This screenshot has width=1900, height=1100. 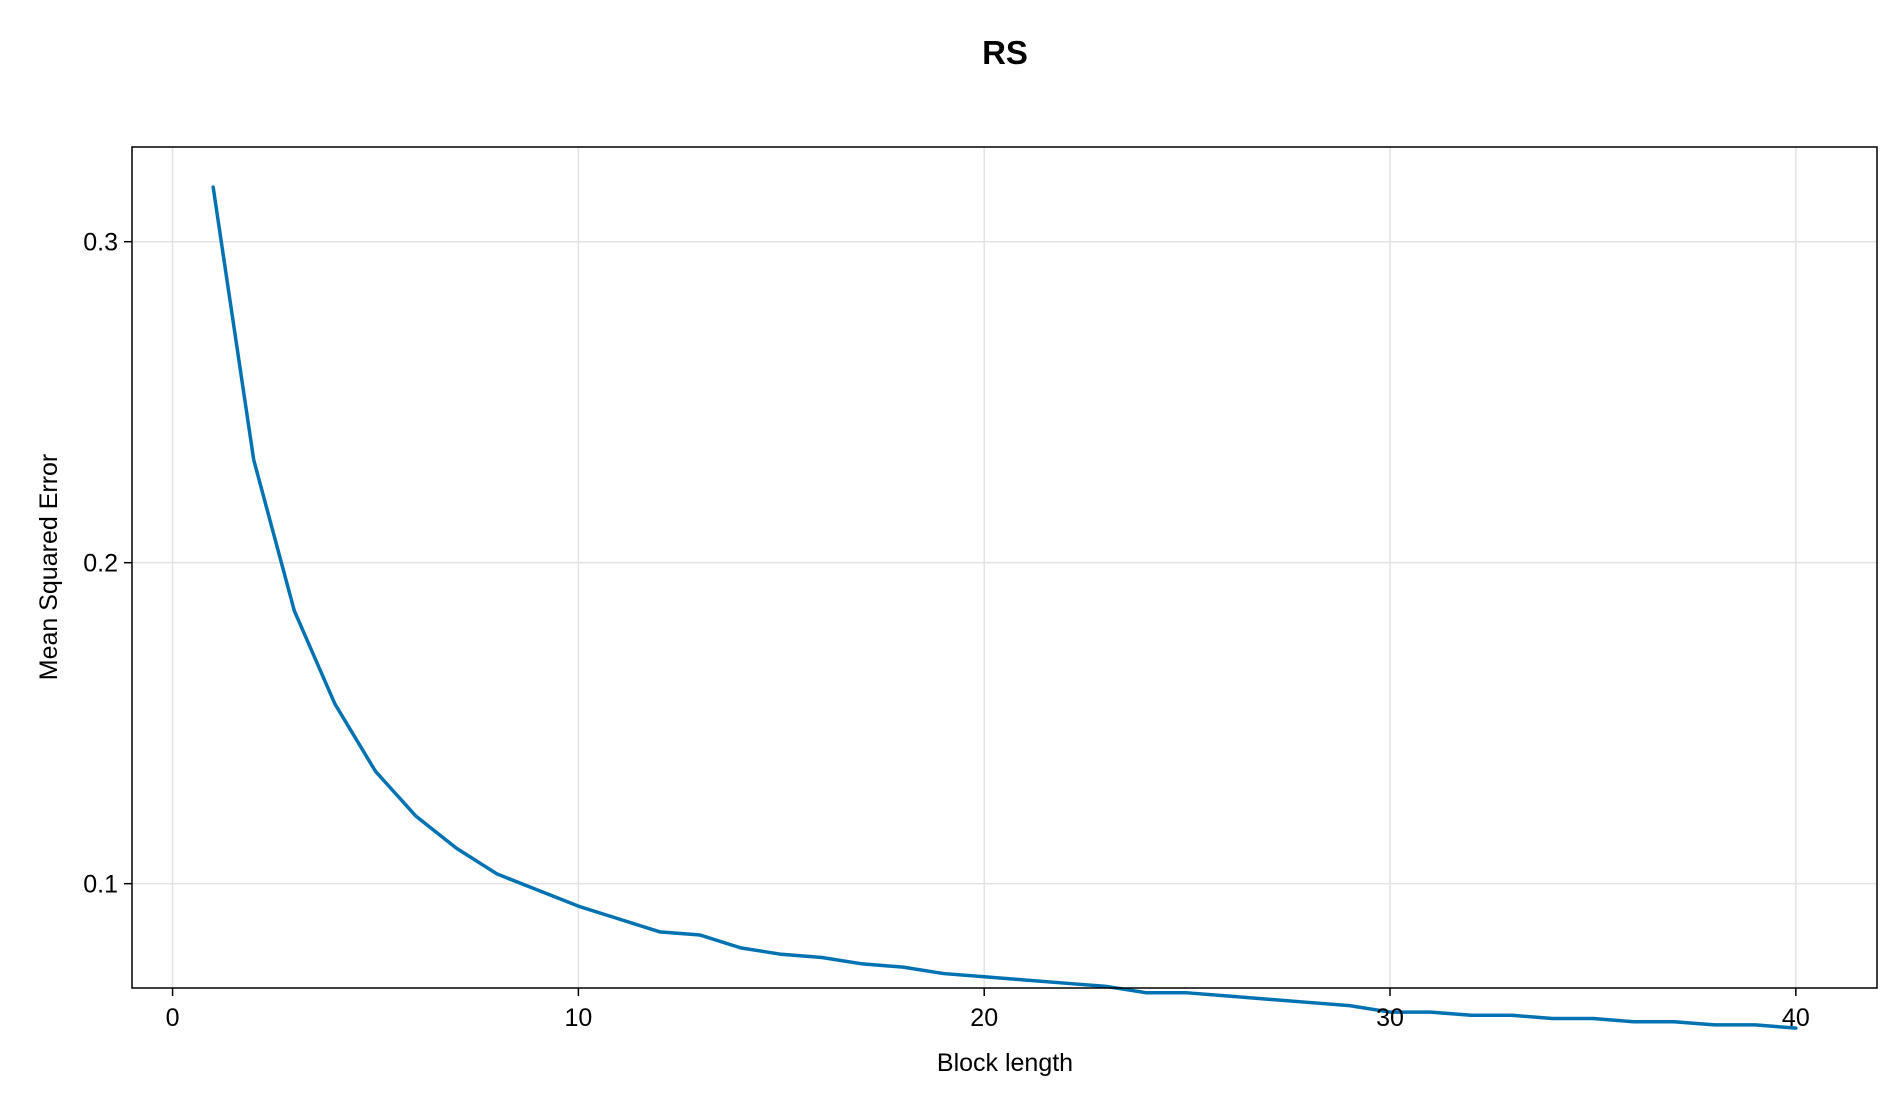 What do you see at coordinates (100, 243) in the screenshot?
I see `y-tick-label: 0.3` at bounding box center [100, 243].